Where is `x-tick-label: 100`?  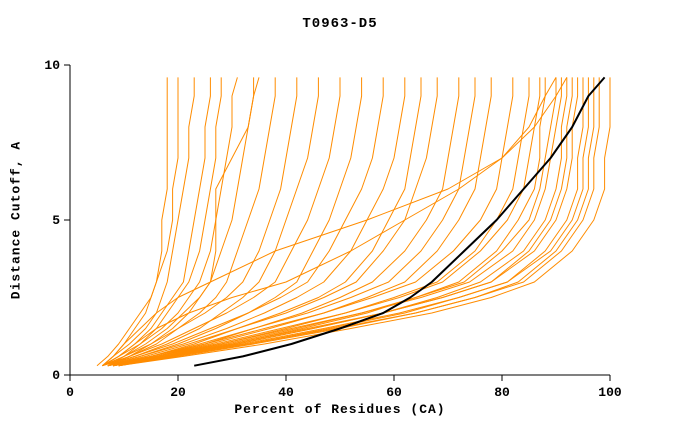
x-tick-label: 100 is located at coordinates (610, 392).